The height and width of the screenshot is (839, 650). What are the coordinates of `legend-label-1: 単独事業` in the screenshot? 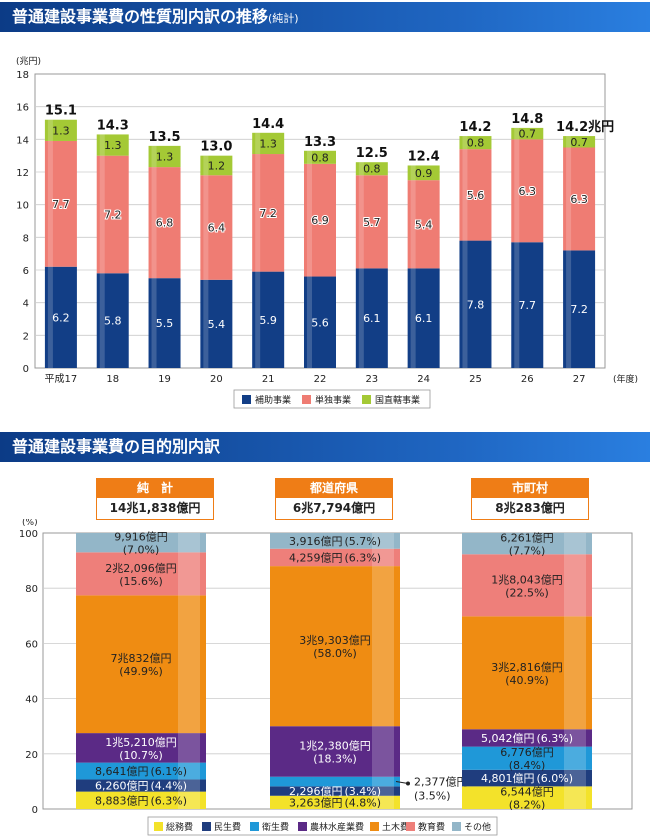 It's located at (333, 400).